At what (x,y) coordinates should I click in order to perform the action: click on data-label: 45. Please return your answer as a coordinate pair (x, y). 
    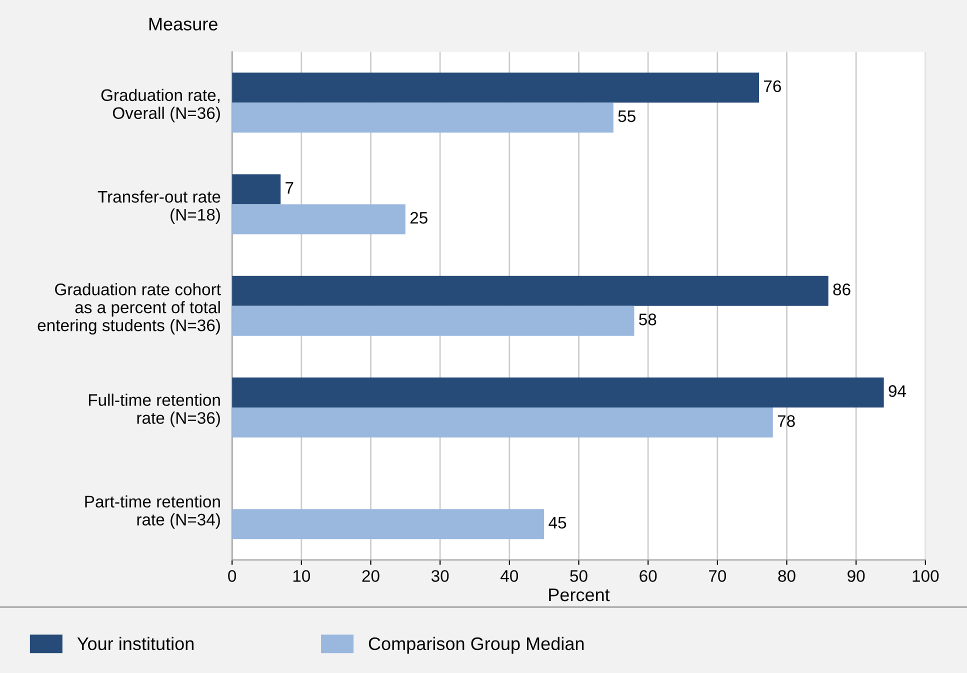
    Looking at the image, I should click on (557, 522).